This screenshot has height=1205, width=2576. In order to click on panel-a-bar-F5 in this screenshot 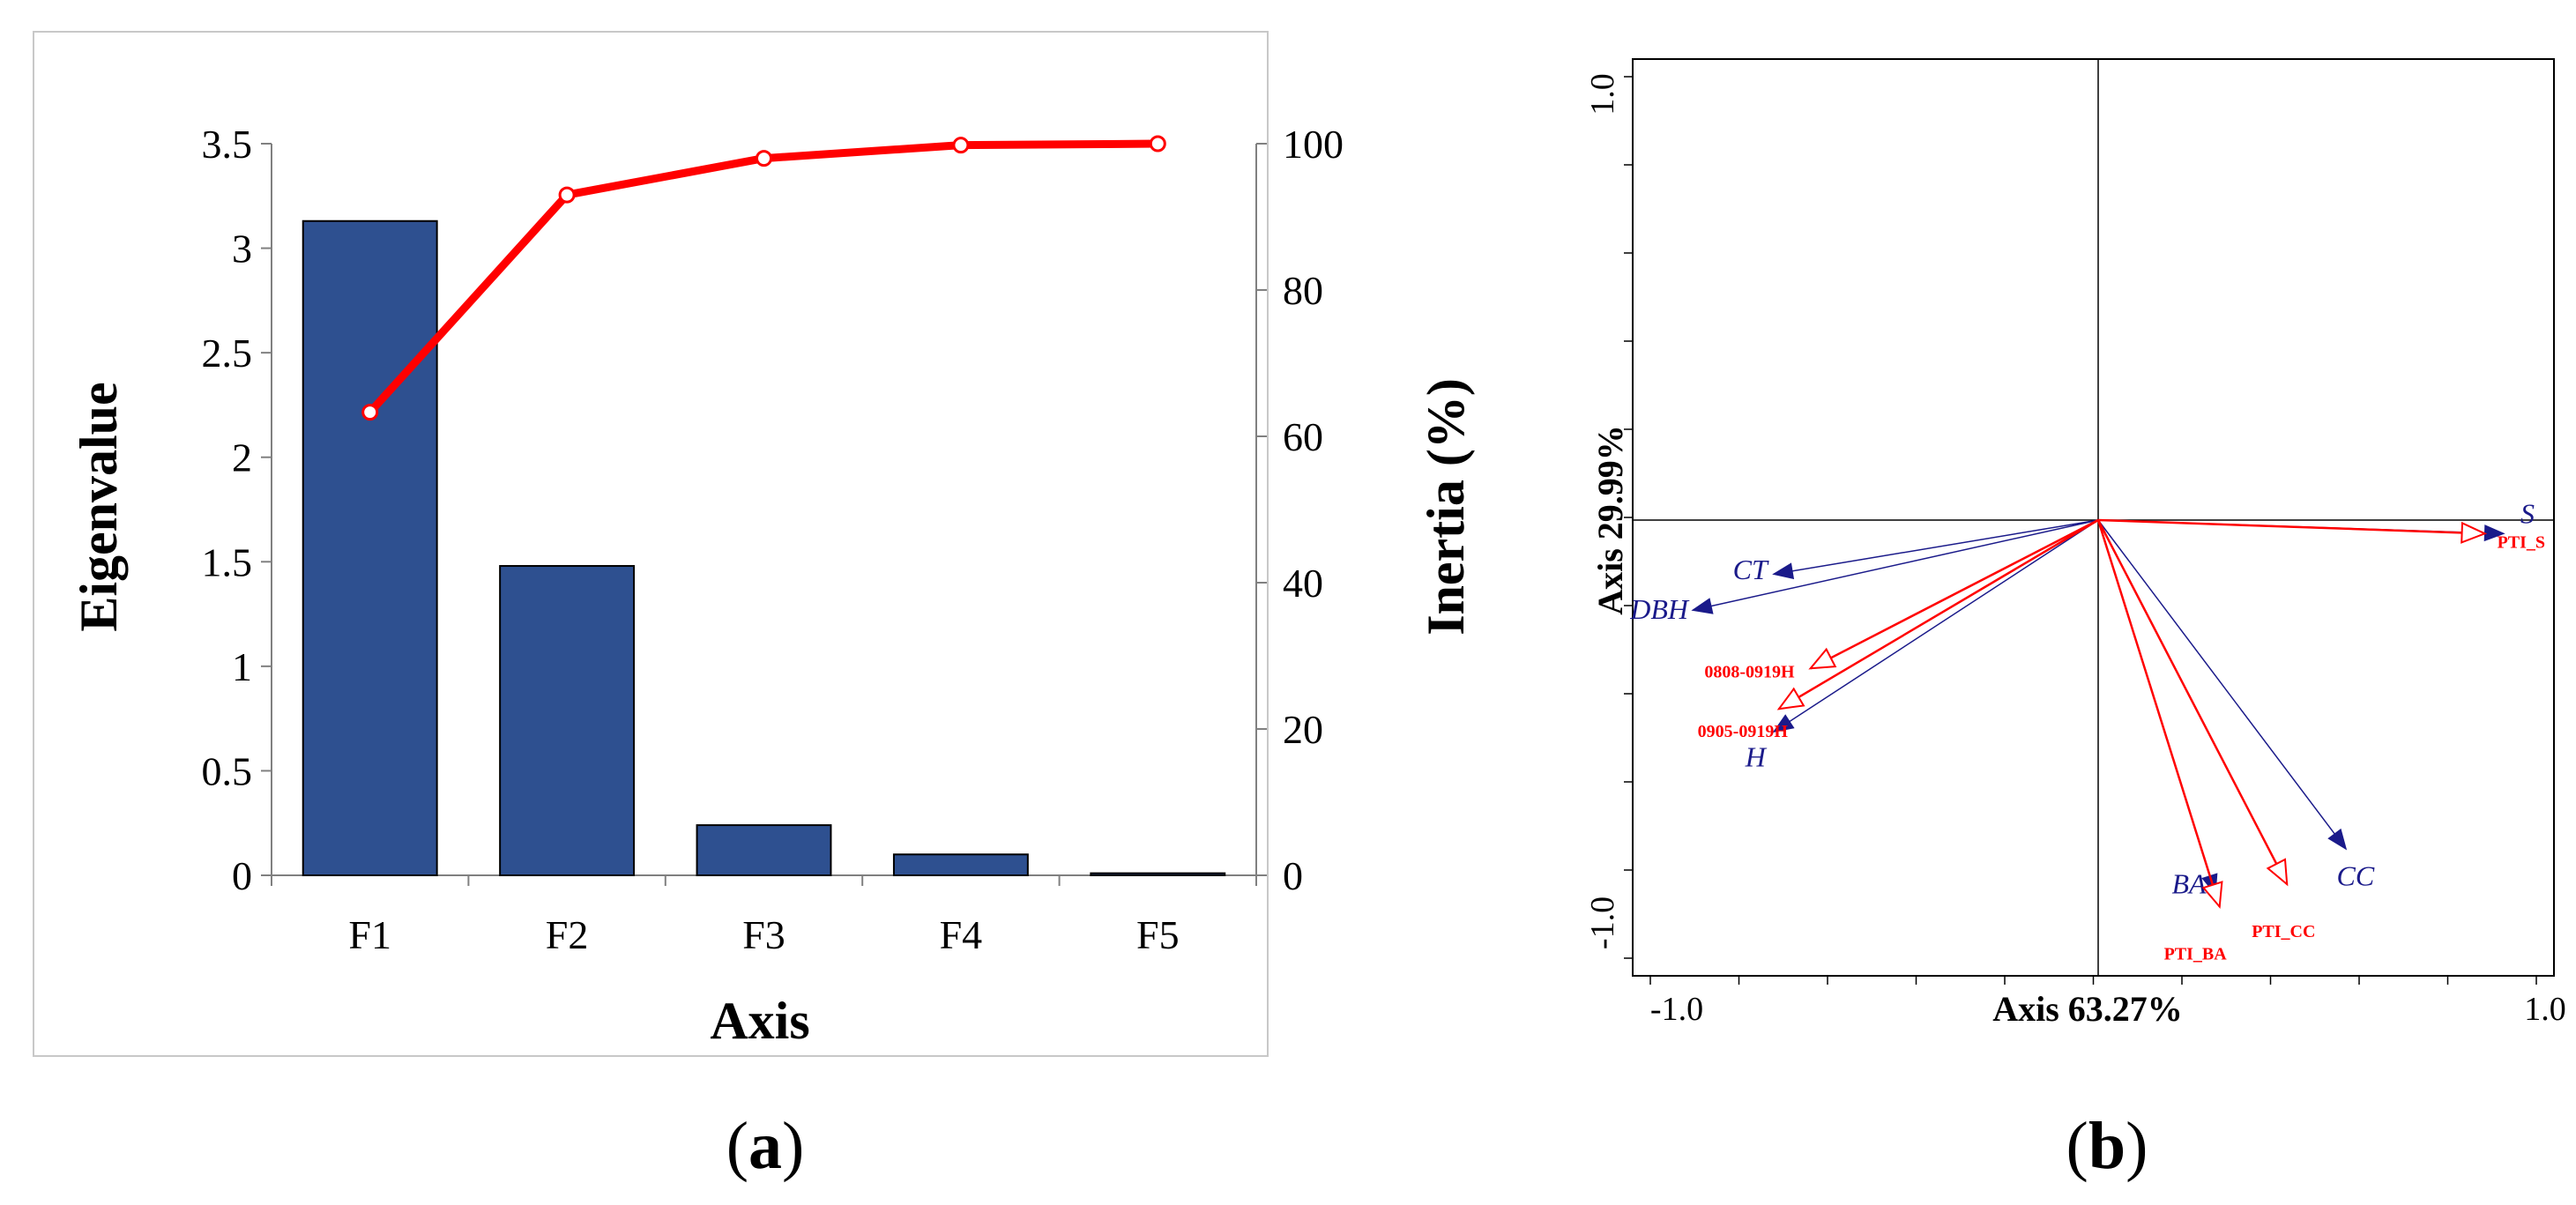, I will do `click(1158, 874)`.